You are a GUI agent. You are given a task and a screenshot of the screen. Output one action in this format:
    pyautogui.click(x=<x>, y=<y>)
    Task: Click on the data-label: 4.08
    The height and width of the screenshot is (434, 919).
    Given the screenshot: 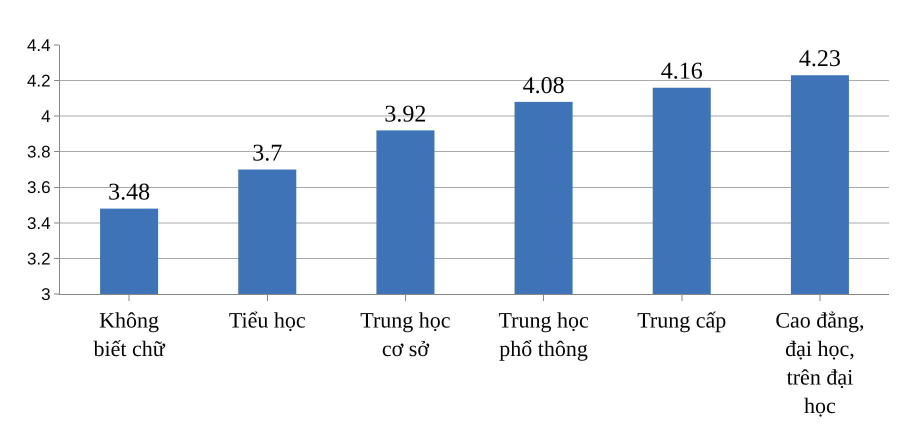 What is the action you would take?
    pyautogui.click(x=543, y=85)
    